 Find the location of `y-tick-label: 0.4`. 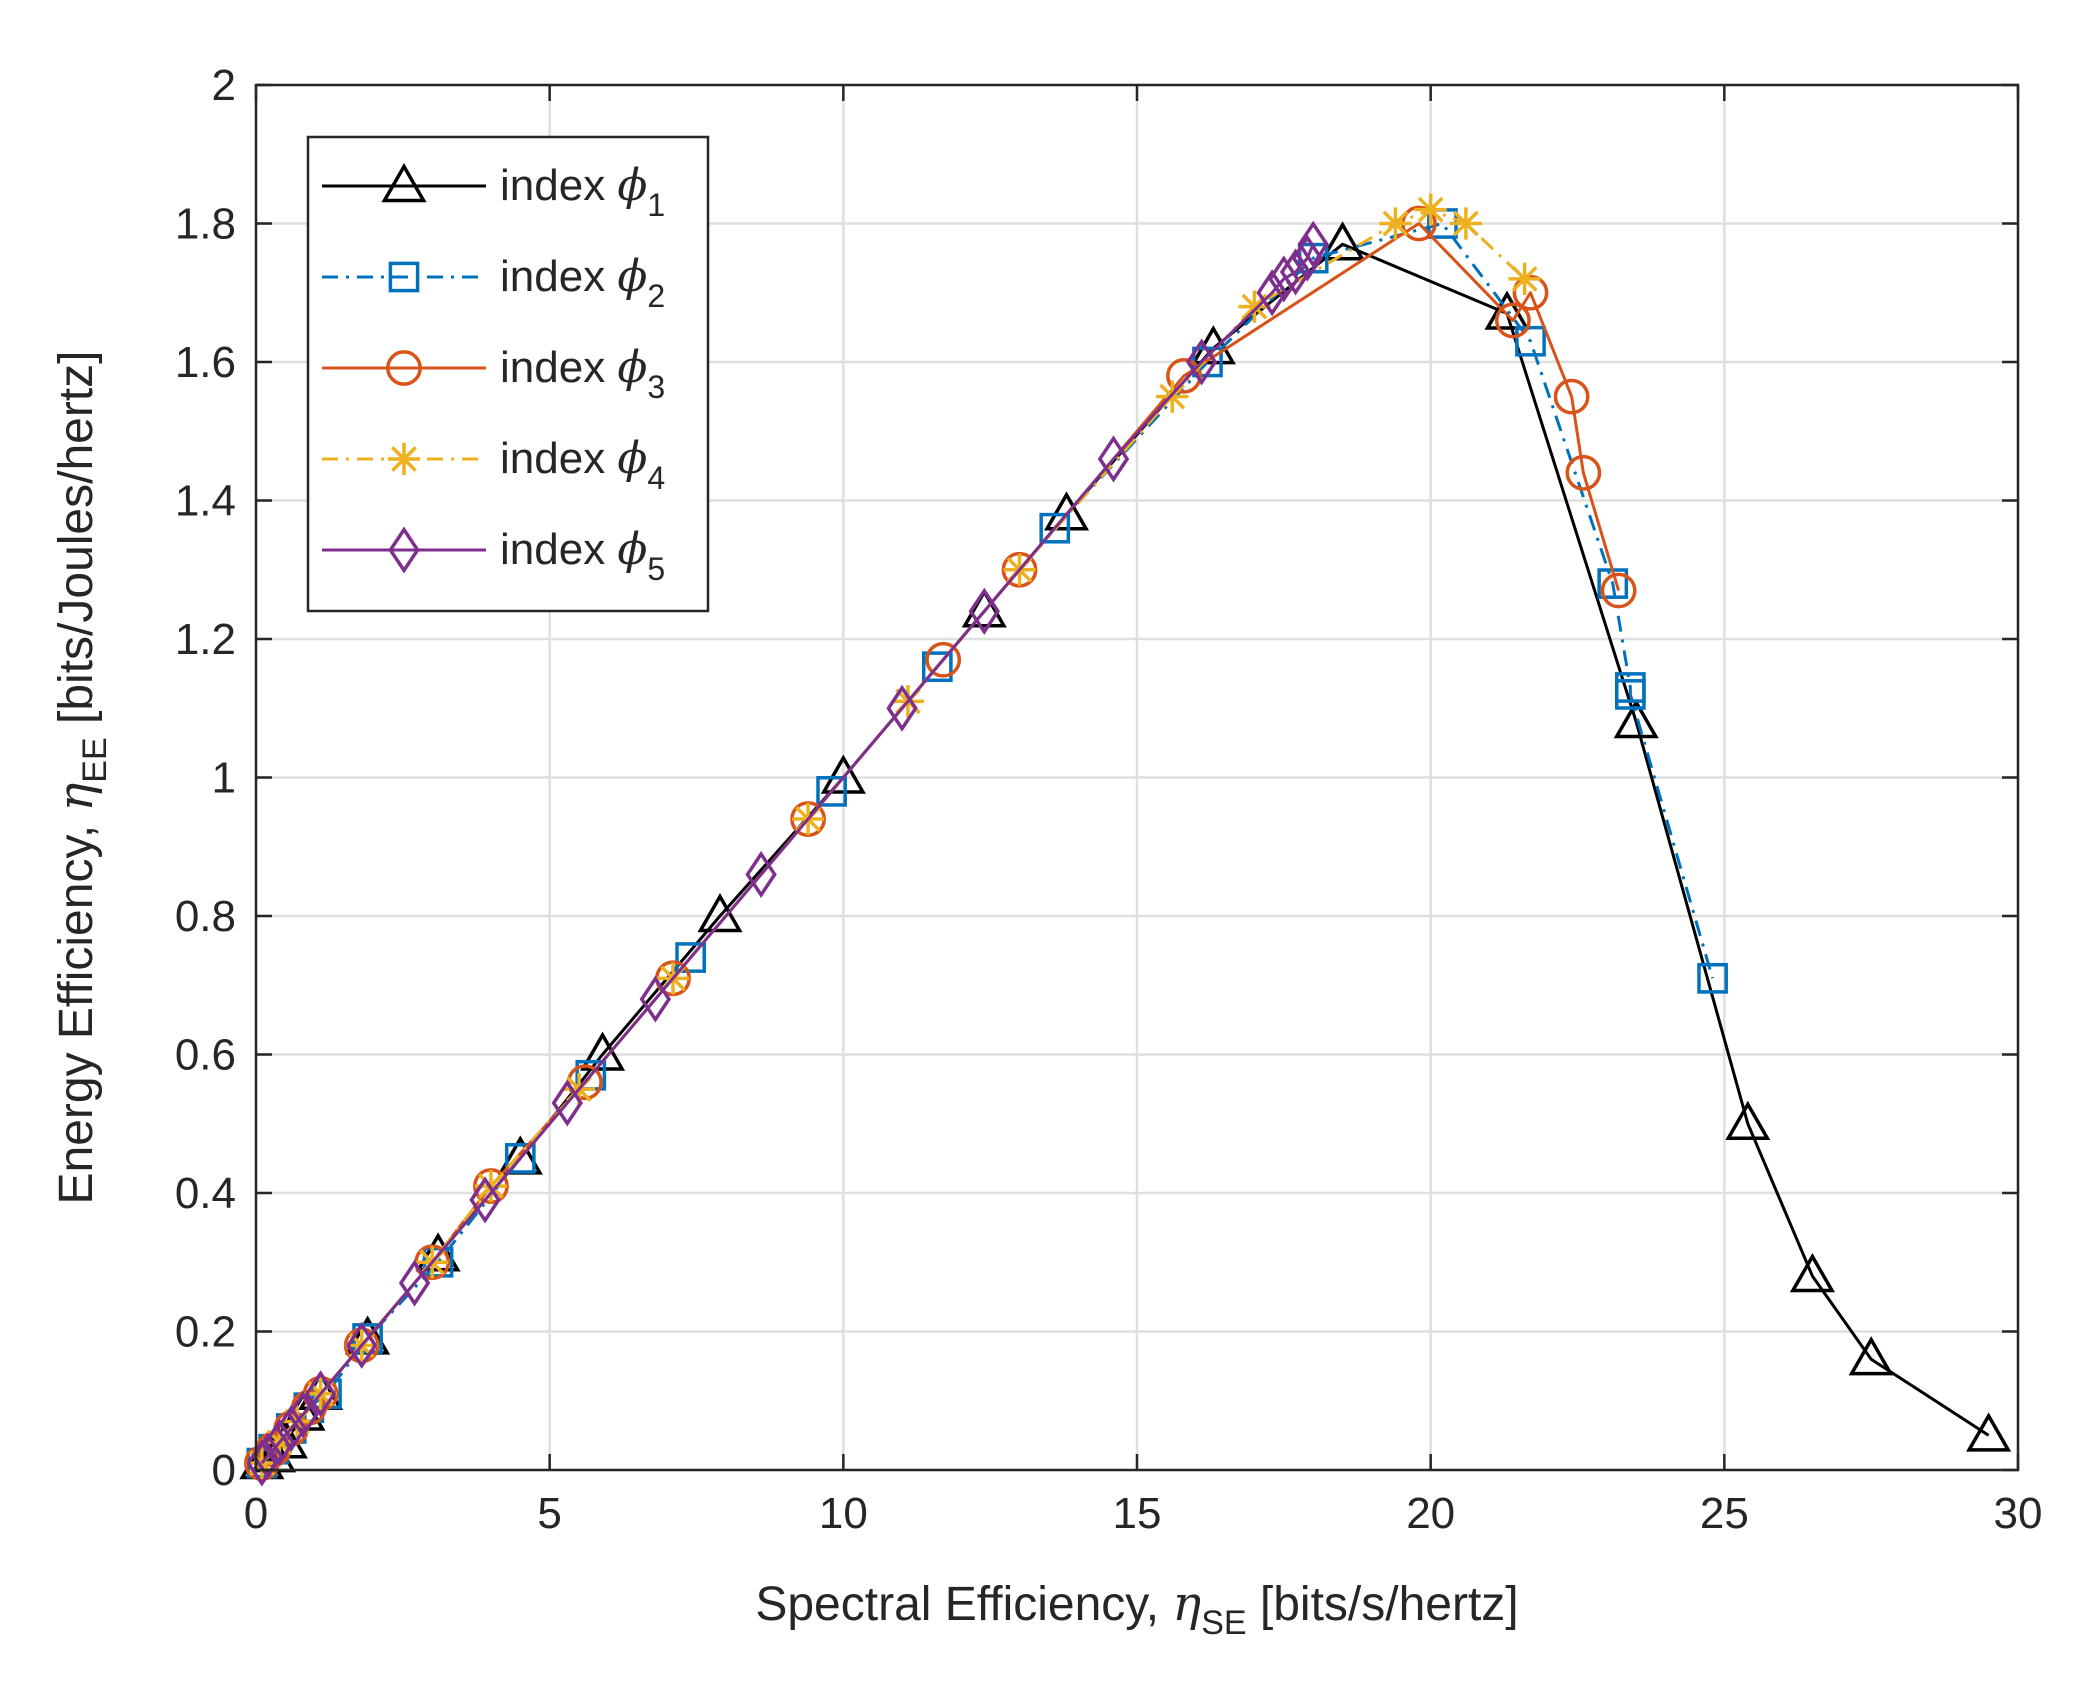

y-tick-label: 0.4 is located at coordinates (205, 1193).